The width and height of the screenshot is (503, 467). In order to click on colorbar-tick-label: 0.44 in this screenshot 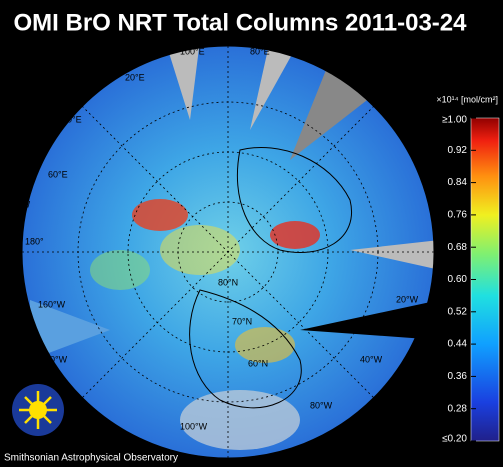, I will do `click(458, 344)`.